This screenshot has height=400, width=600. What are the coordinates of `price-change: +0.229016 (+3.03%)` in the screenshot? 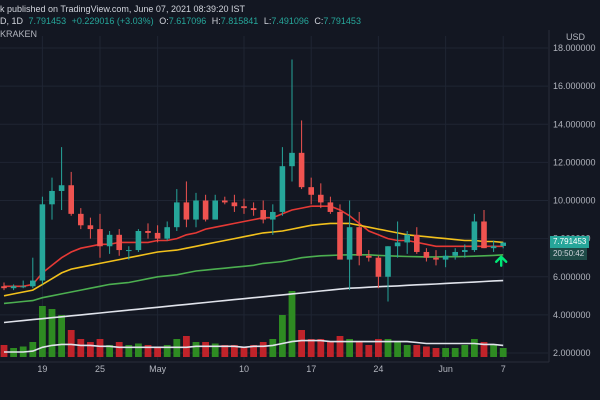 It's located at (112, 21).